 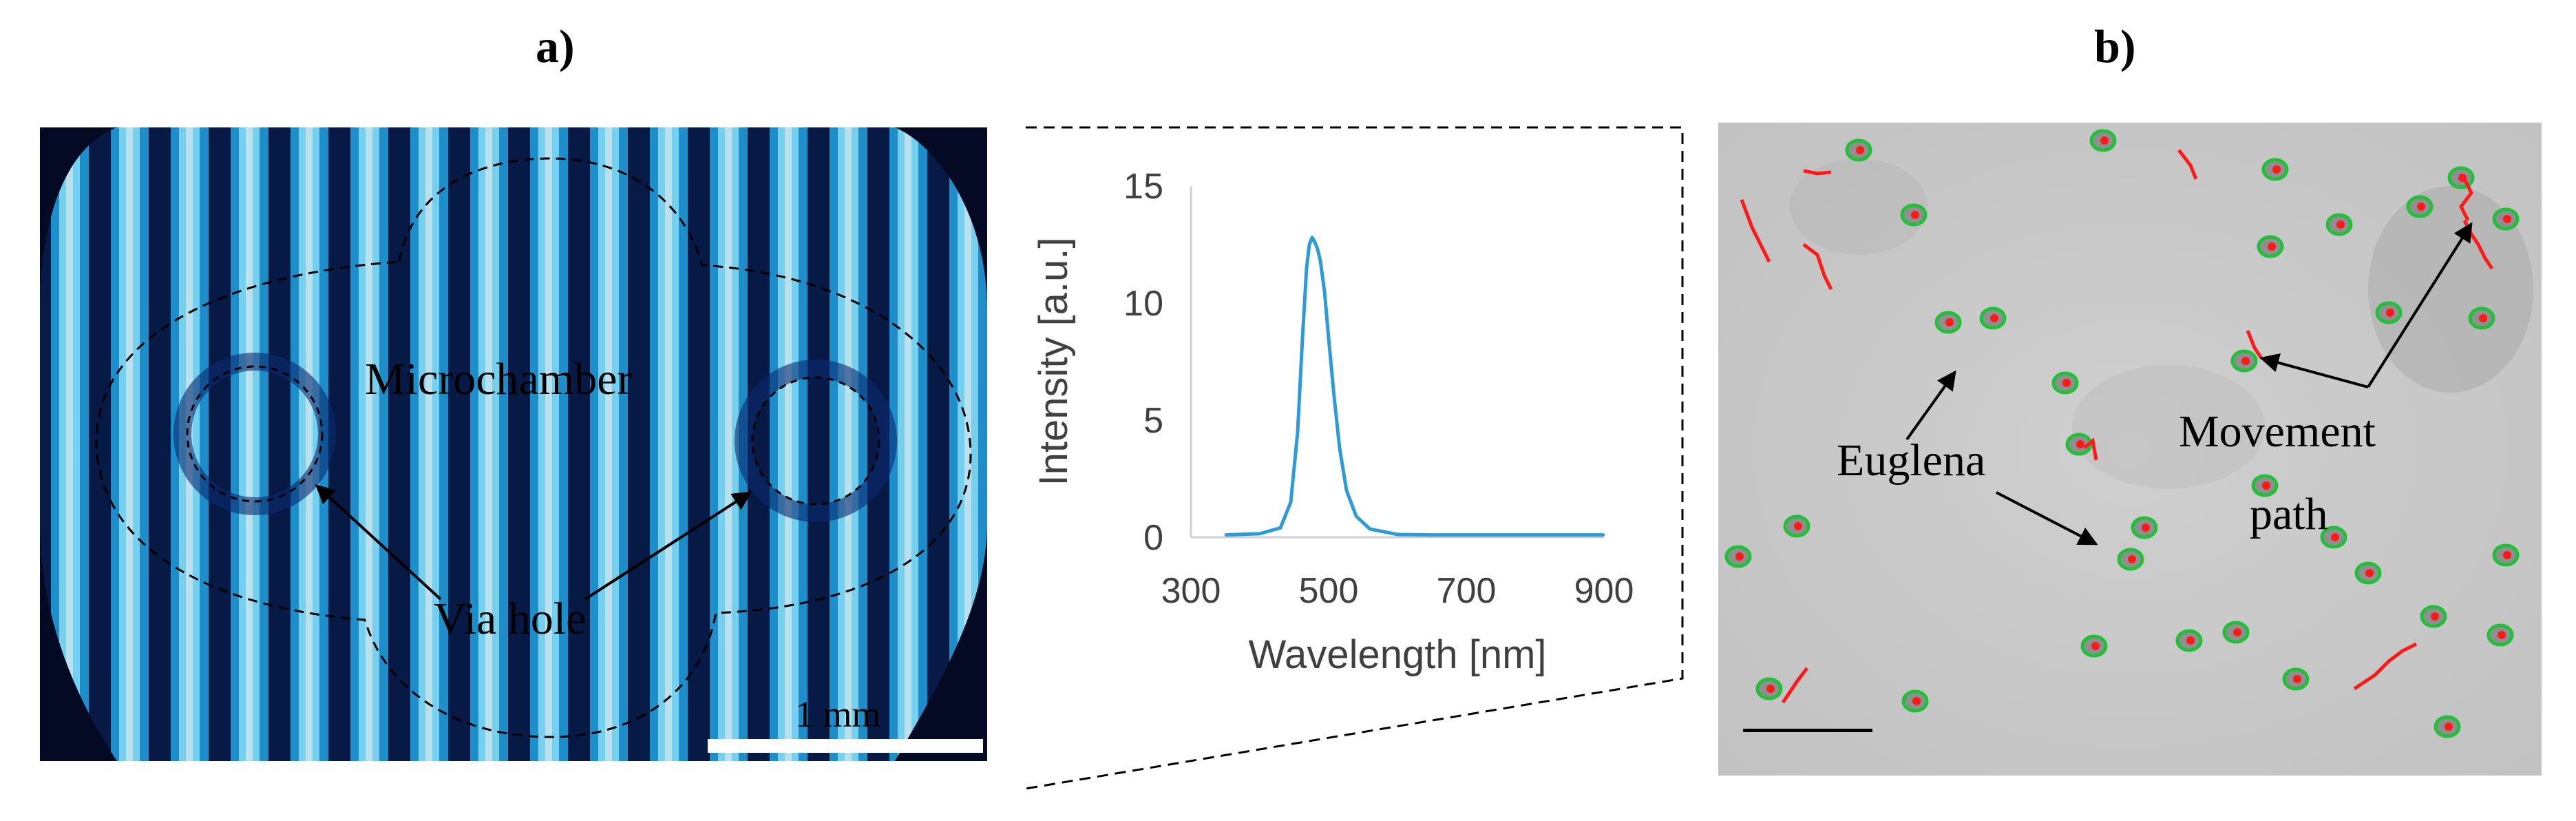 I want to click on y-tick-label: 5, so click(x=1153, y=421).